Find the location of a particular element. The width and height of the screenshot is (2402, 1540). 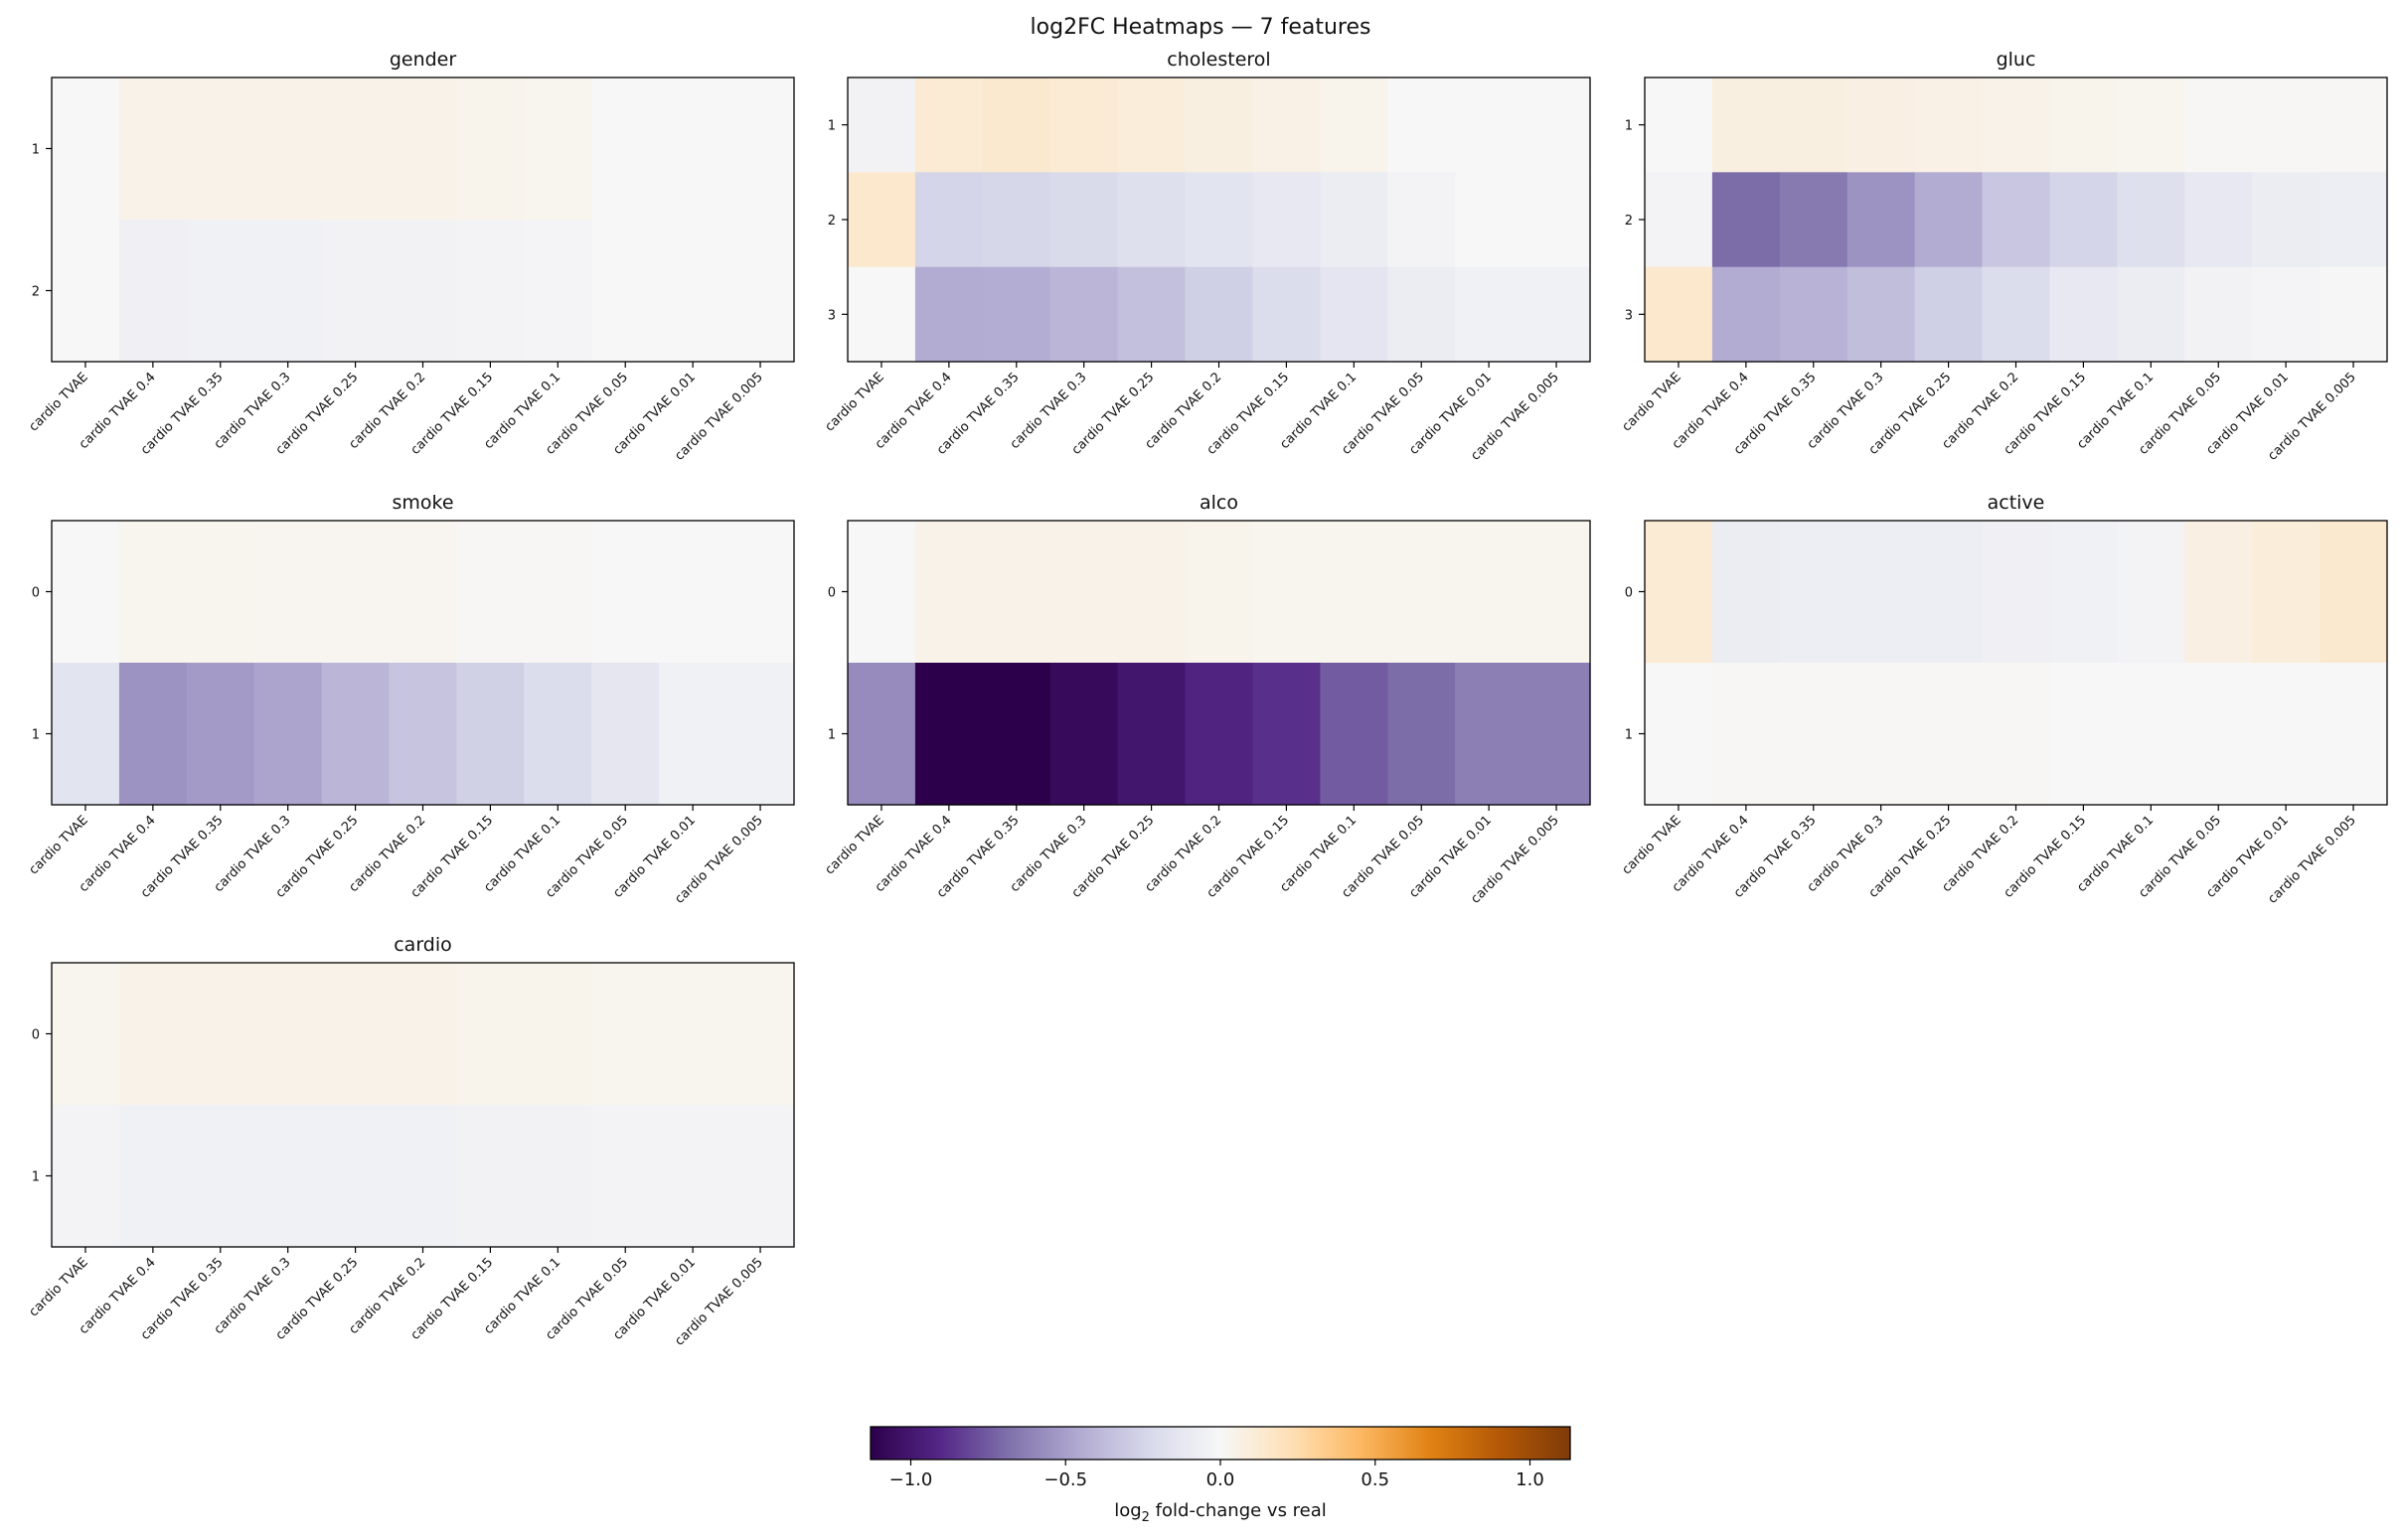

colorbar-label: log2 fold-change vs real is located at coordinates (1220, 1512).